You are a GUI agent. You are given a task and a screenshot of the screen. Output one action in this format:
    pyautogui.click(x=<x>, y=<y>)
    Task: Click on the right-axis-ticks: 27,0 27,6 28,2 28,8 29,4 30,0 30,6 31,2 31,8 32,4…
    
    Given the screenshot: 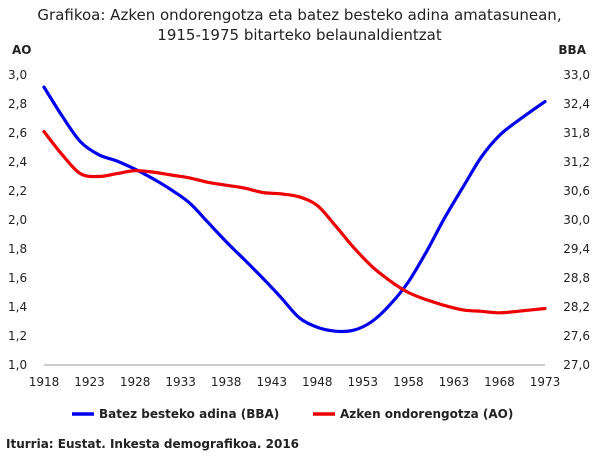 What is the action you would take?
    pyautogui.click(x=576, y=220)
    